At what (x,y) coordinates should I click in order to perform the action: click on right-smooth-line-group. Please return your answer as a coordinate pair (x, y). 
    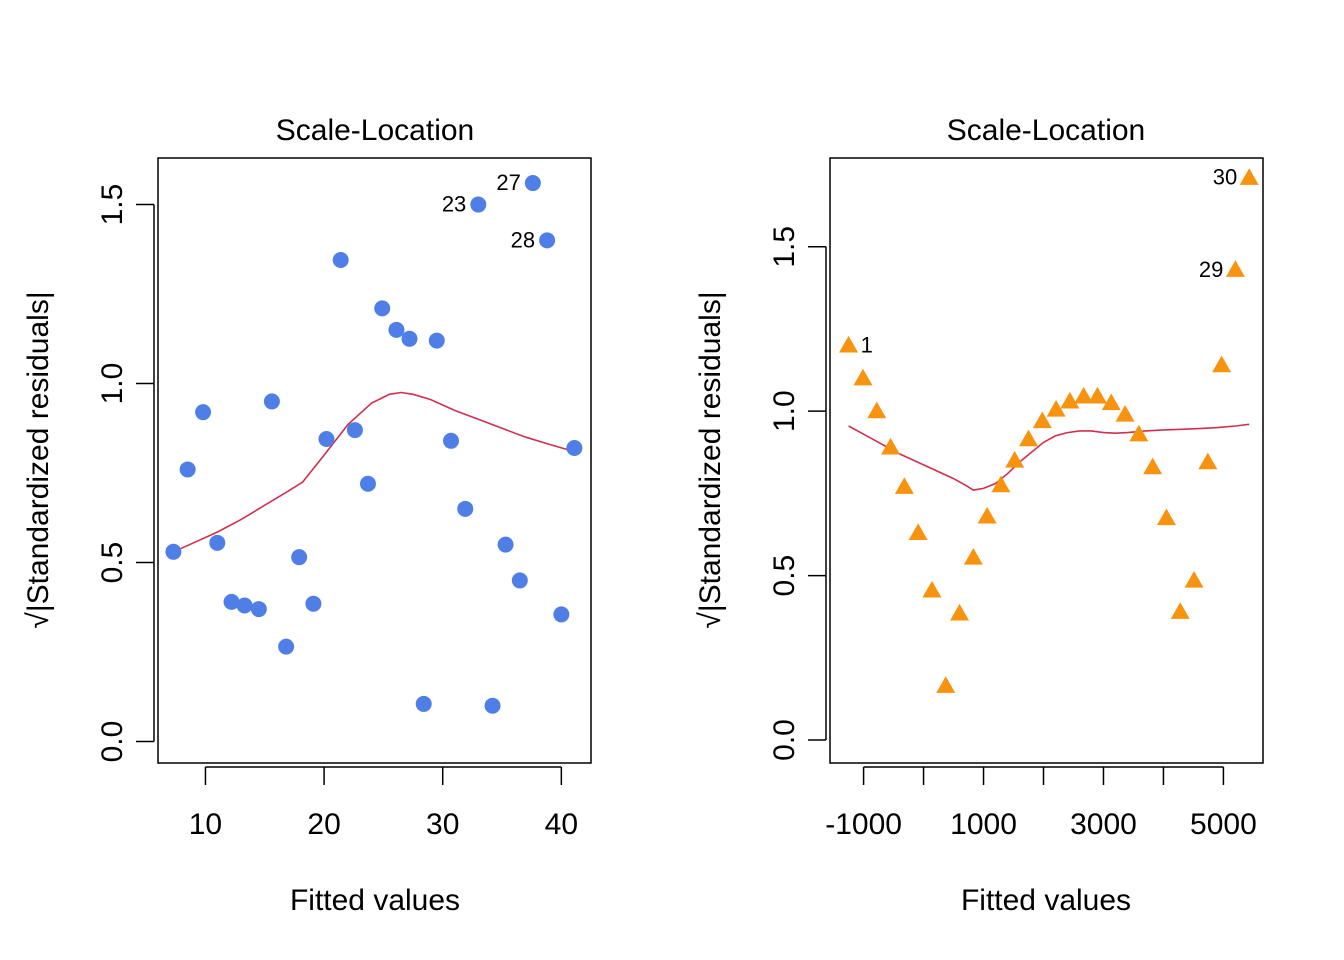
    Looking at the image, I should click on (1049, 457).